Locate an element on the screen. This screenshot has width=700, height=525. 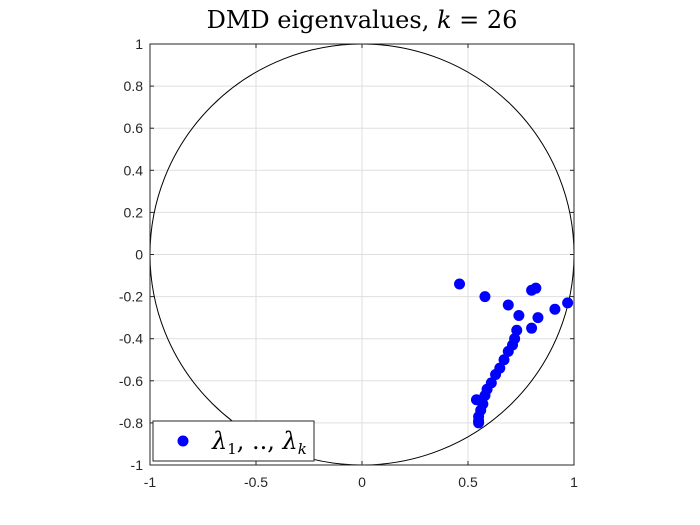
y-tick-label: -0.4 is located at coordinates (131, 339).